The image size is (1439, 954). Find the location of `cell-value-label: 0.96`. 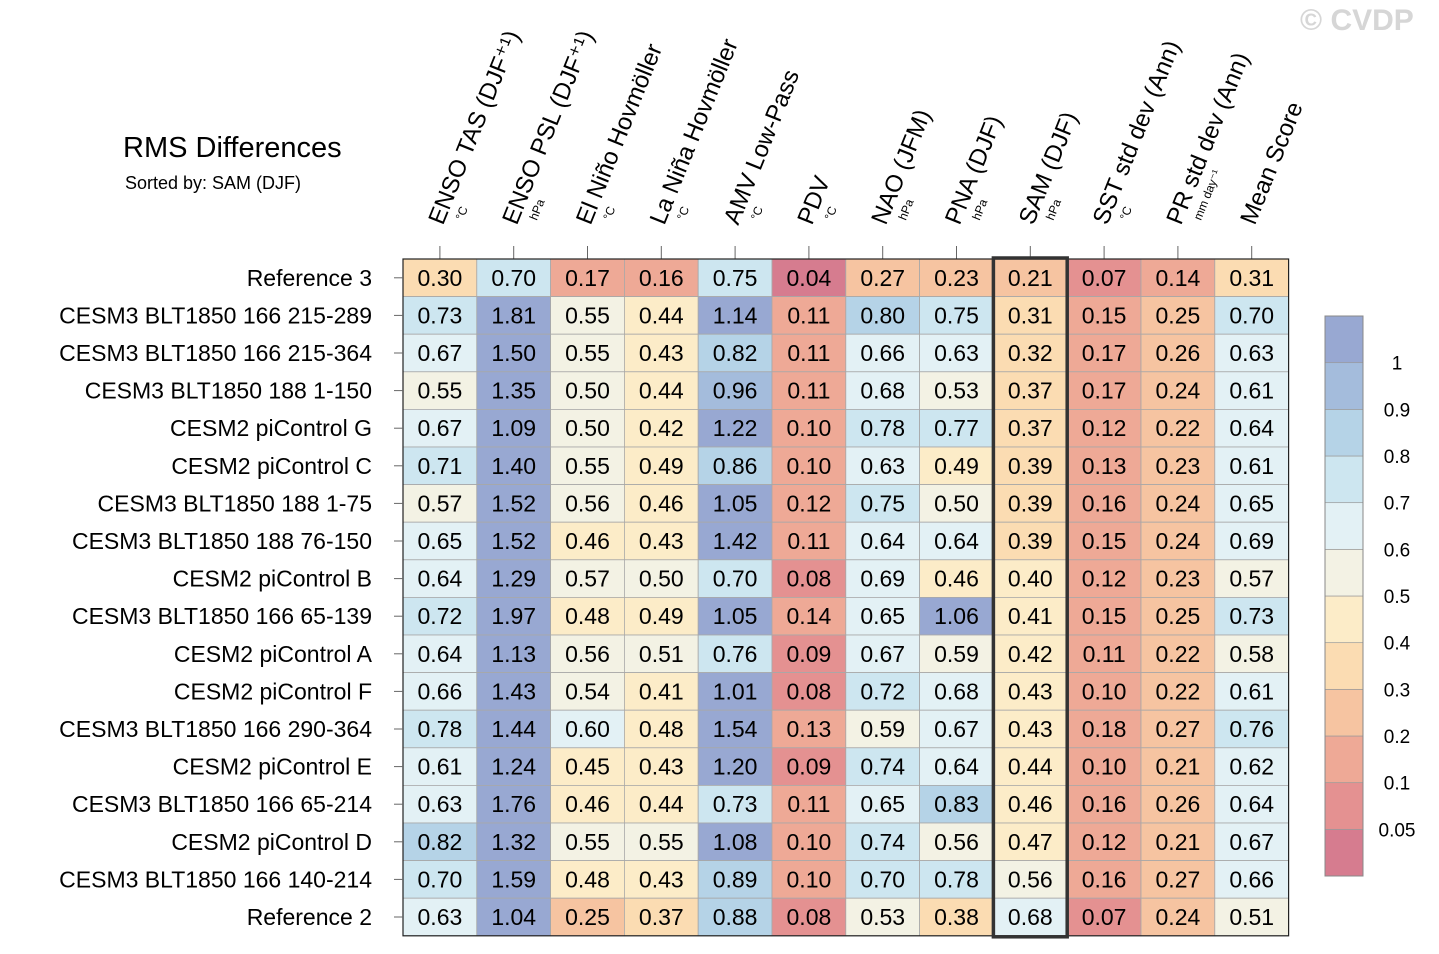

cell-value-label: 0.96 is located at coordinates (735, 391).